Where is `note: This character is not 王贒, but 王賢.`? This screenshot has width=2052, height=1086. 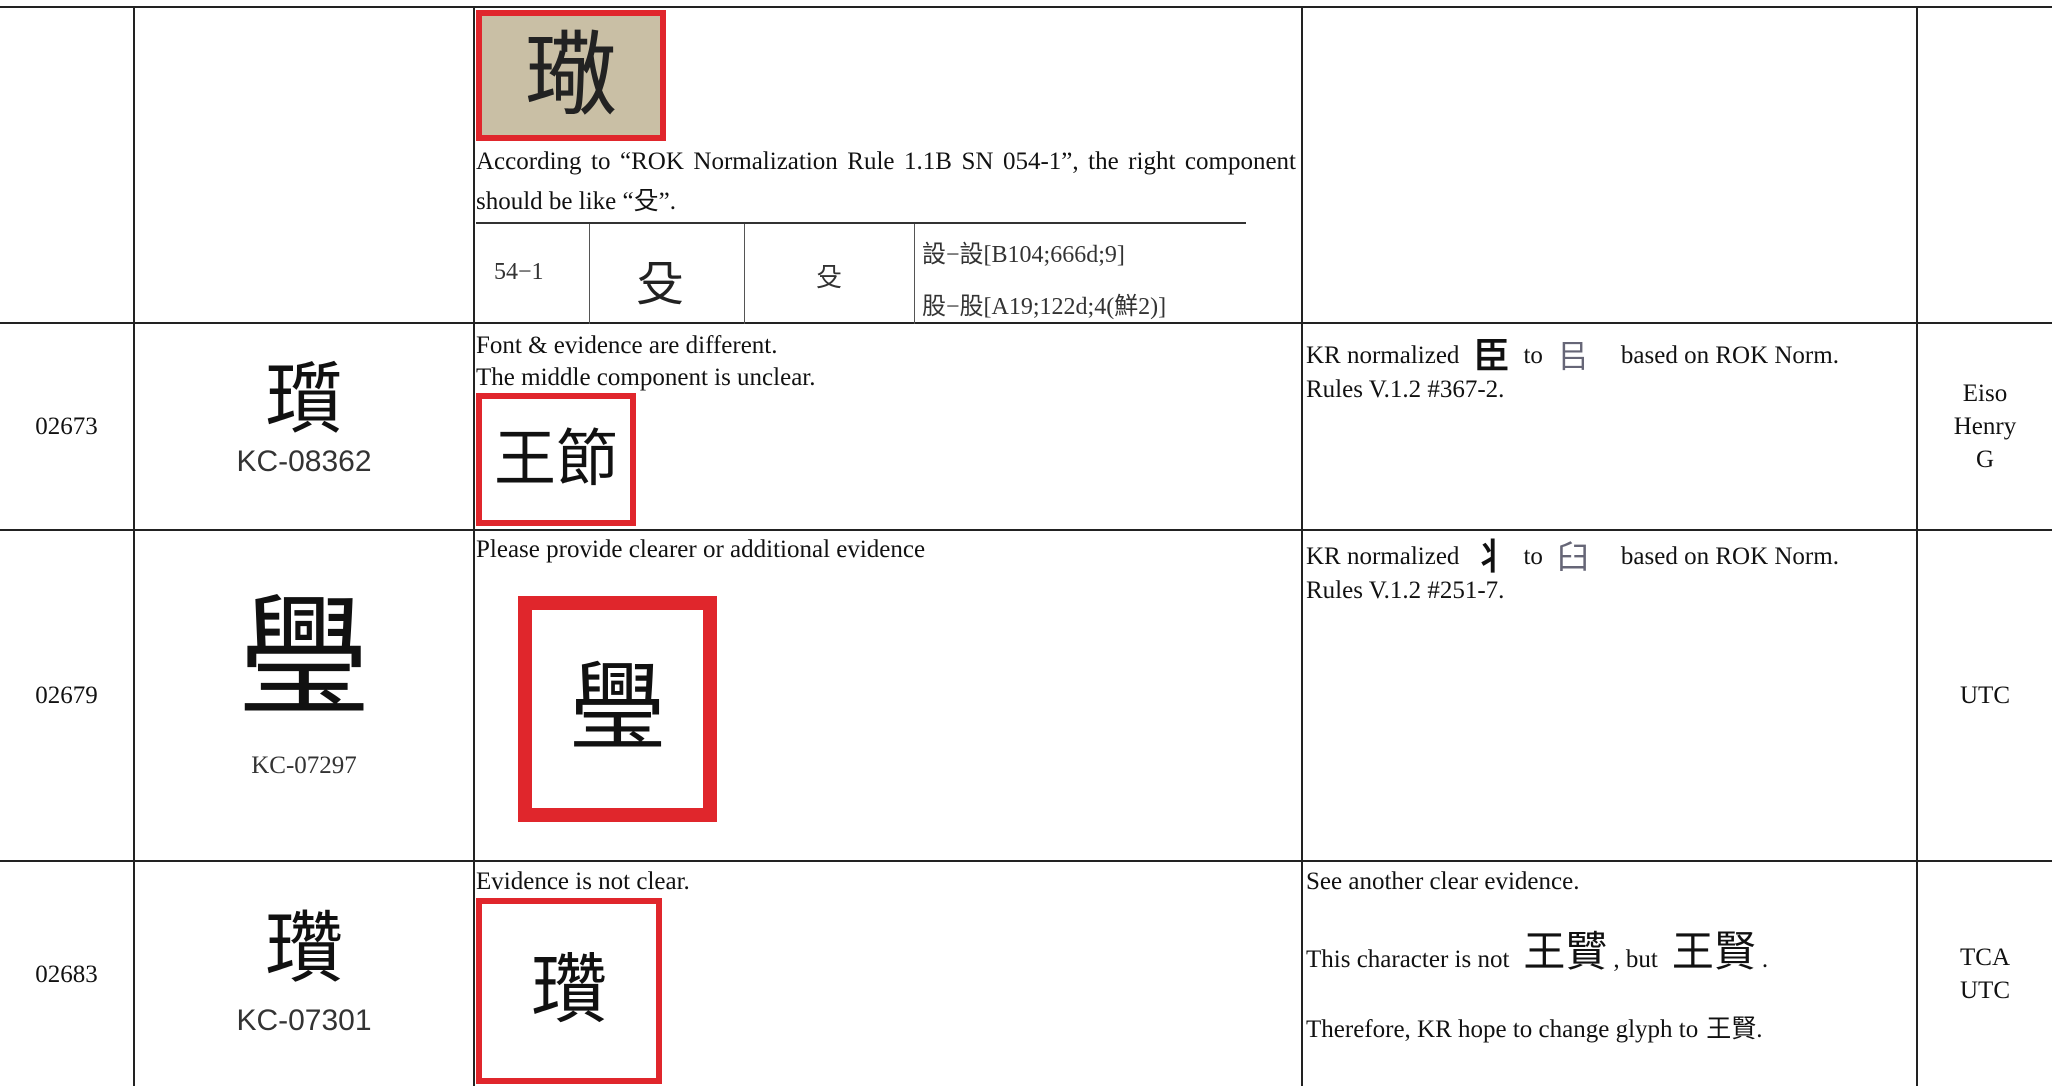
note: This character is not 王贒, but 王賢. is located at coordinates (1537, 953).